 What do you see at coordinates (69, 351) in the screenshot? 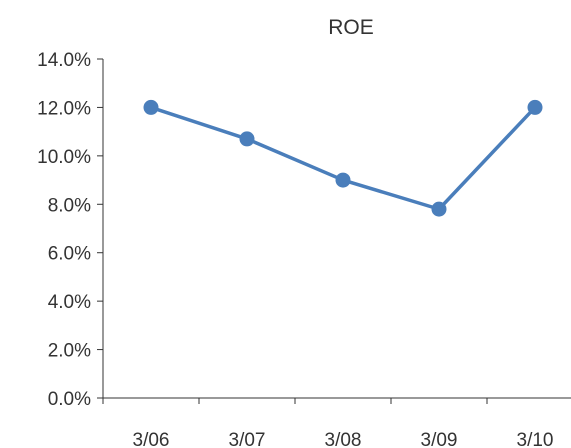
I see `y-tick-label: 2.0%` at bounding box center [69, 351].